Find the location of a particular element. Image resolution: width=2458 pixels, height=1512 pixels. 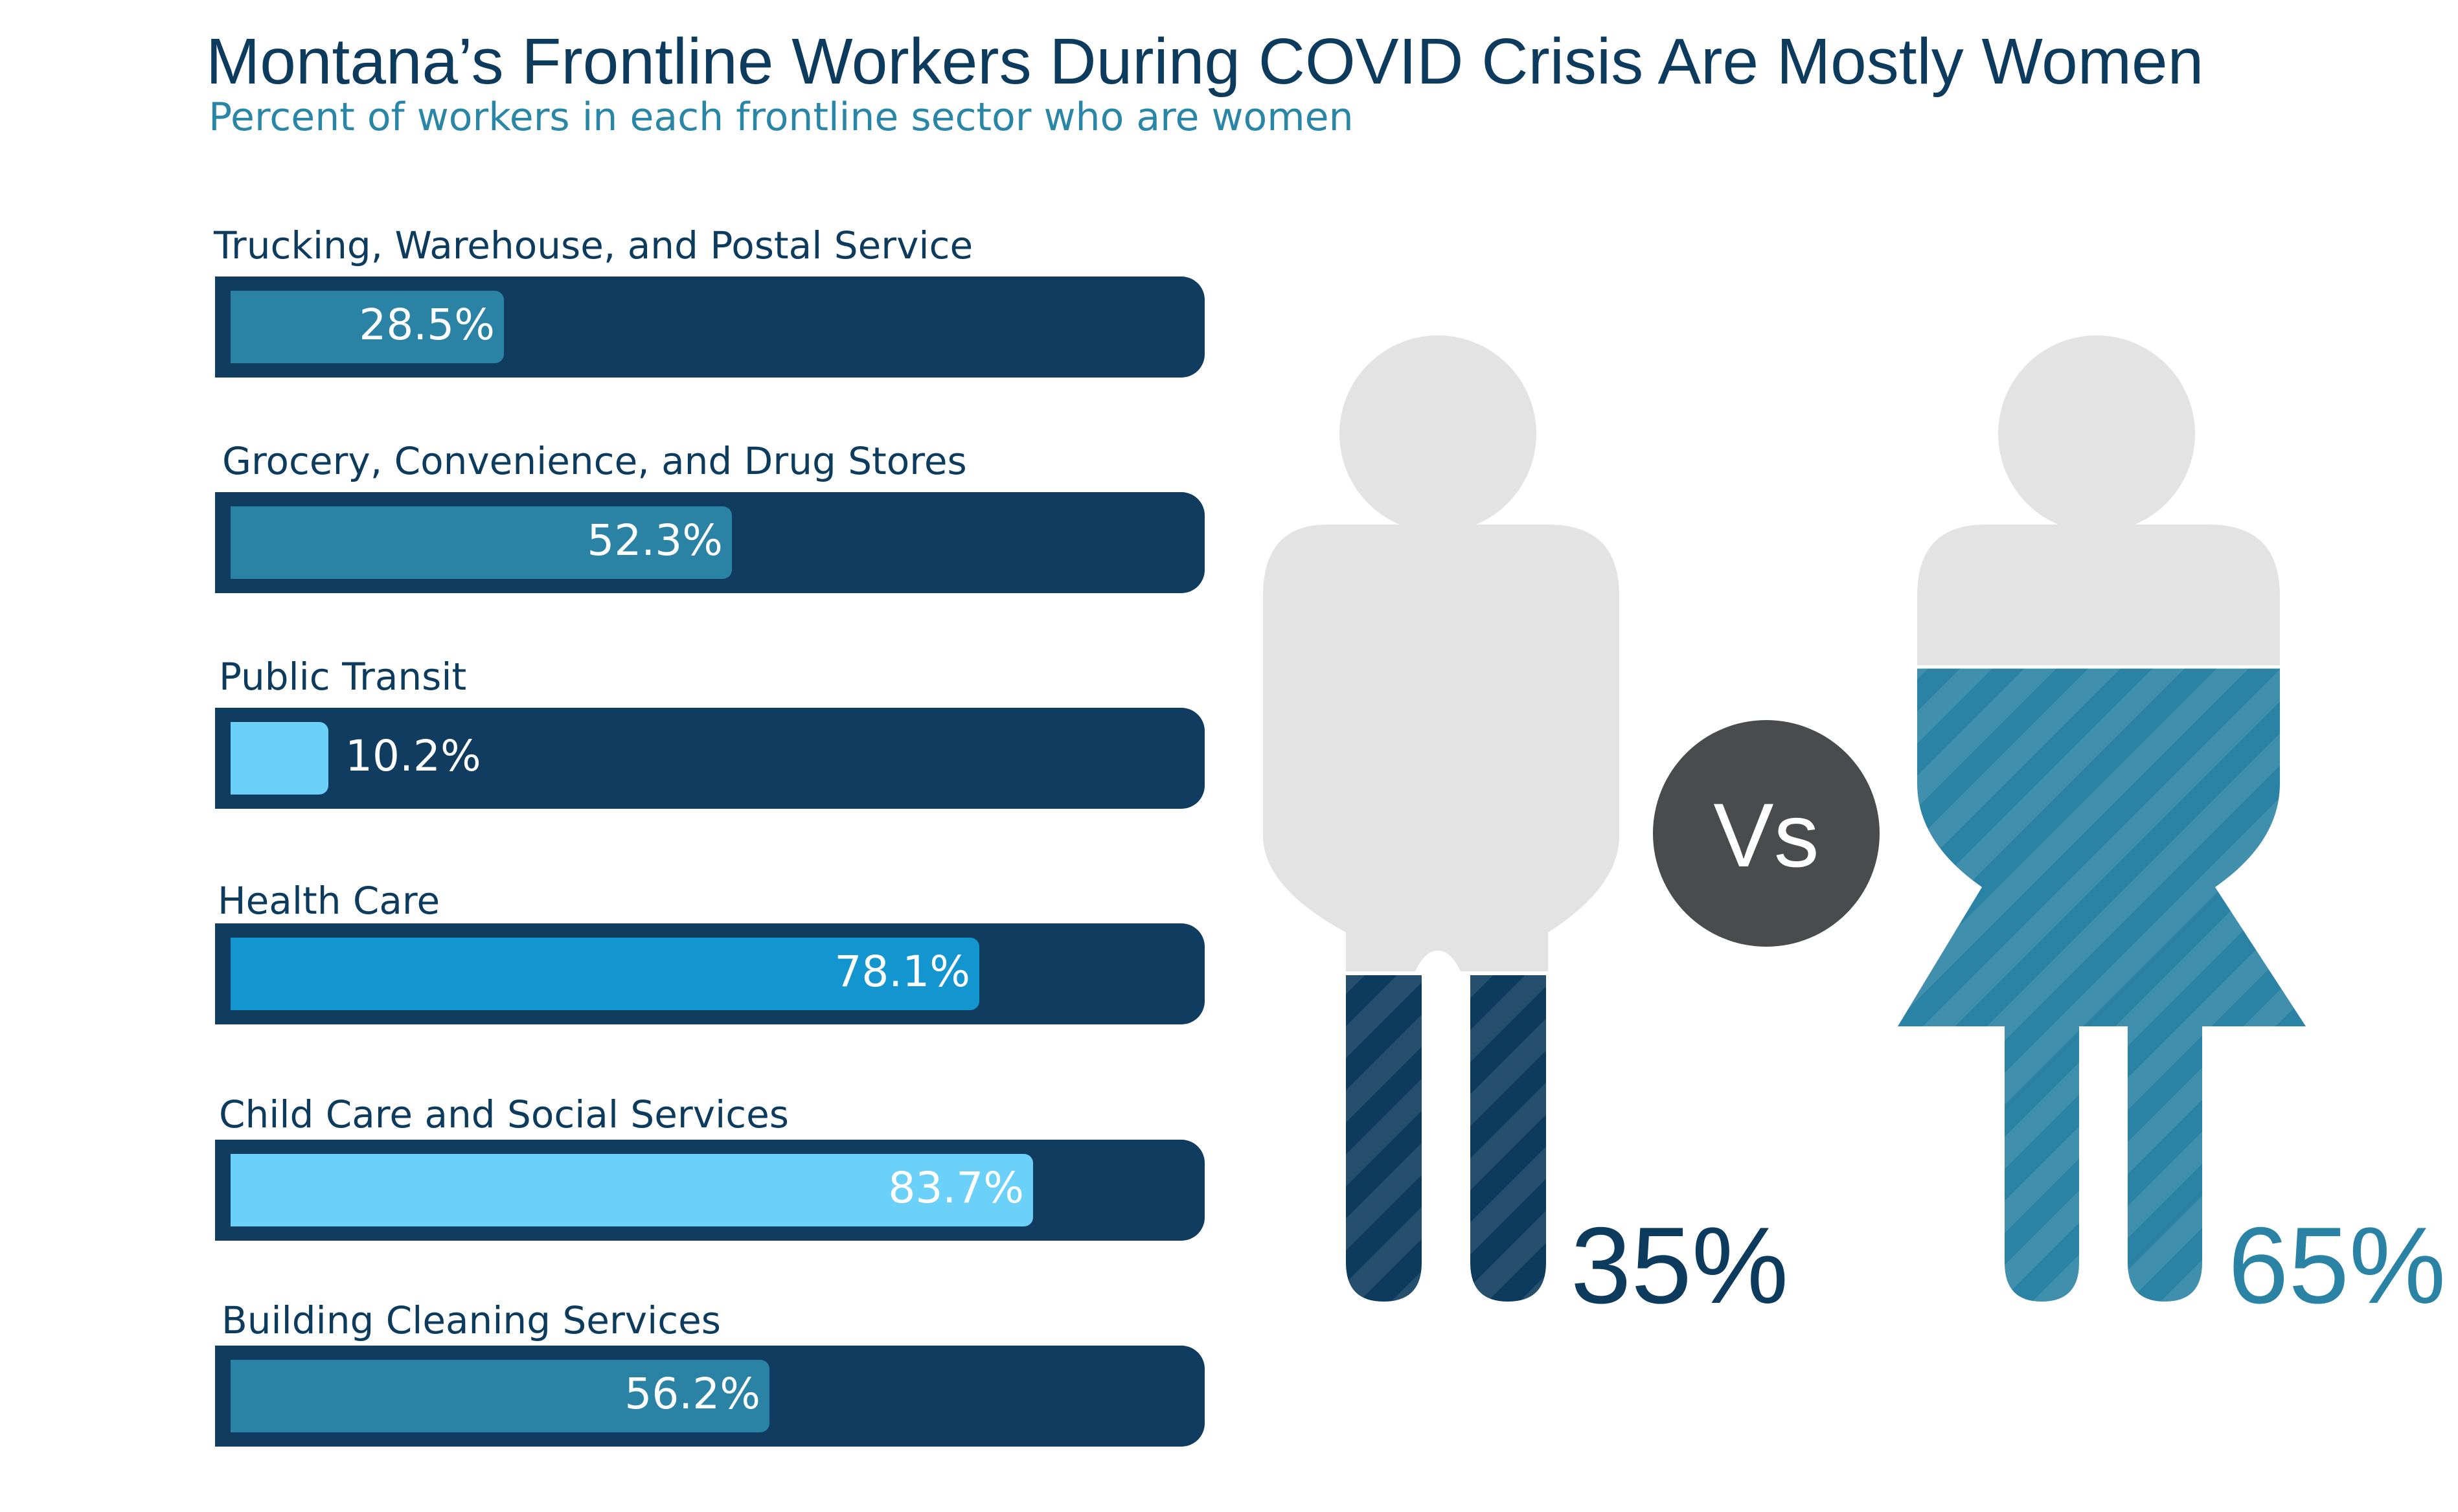

bar-value-label: 78.1% is located at coordinates (902, 972).